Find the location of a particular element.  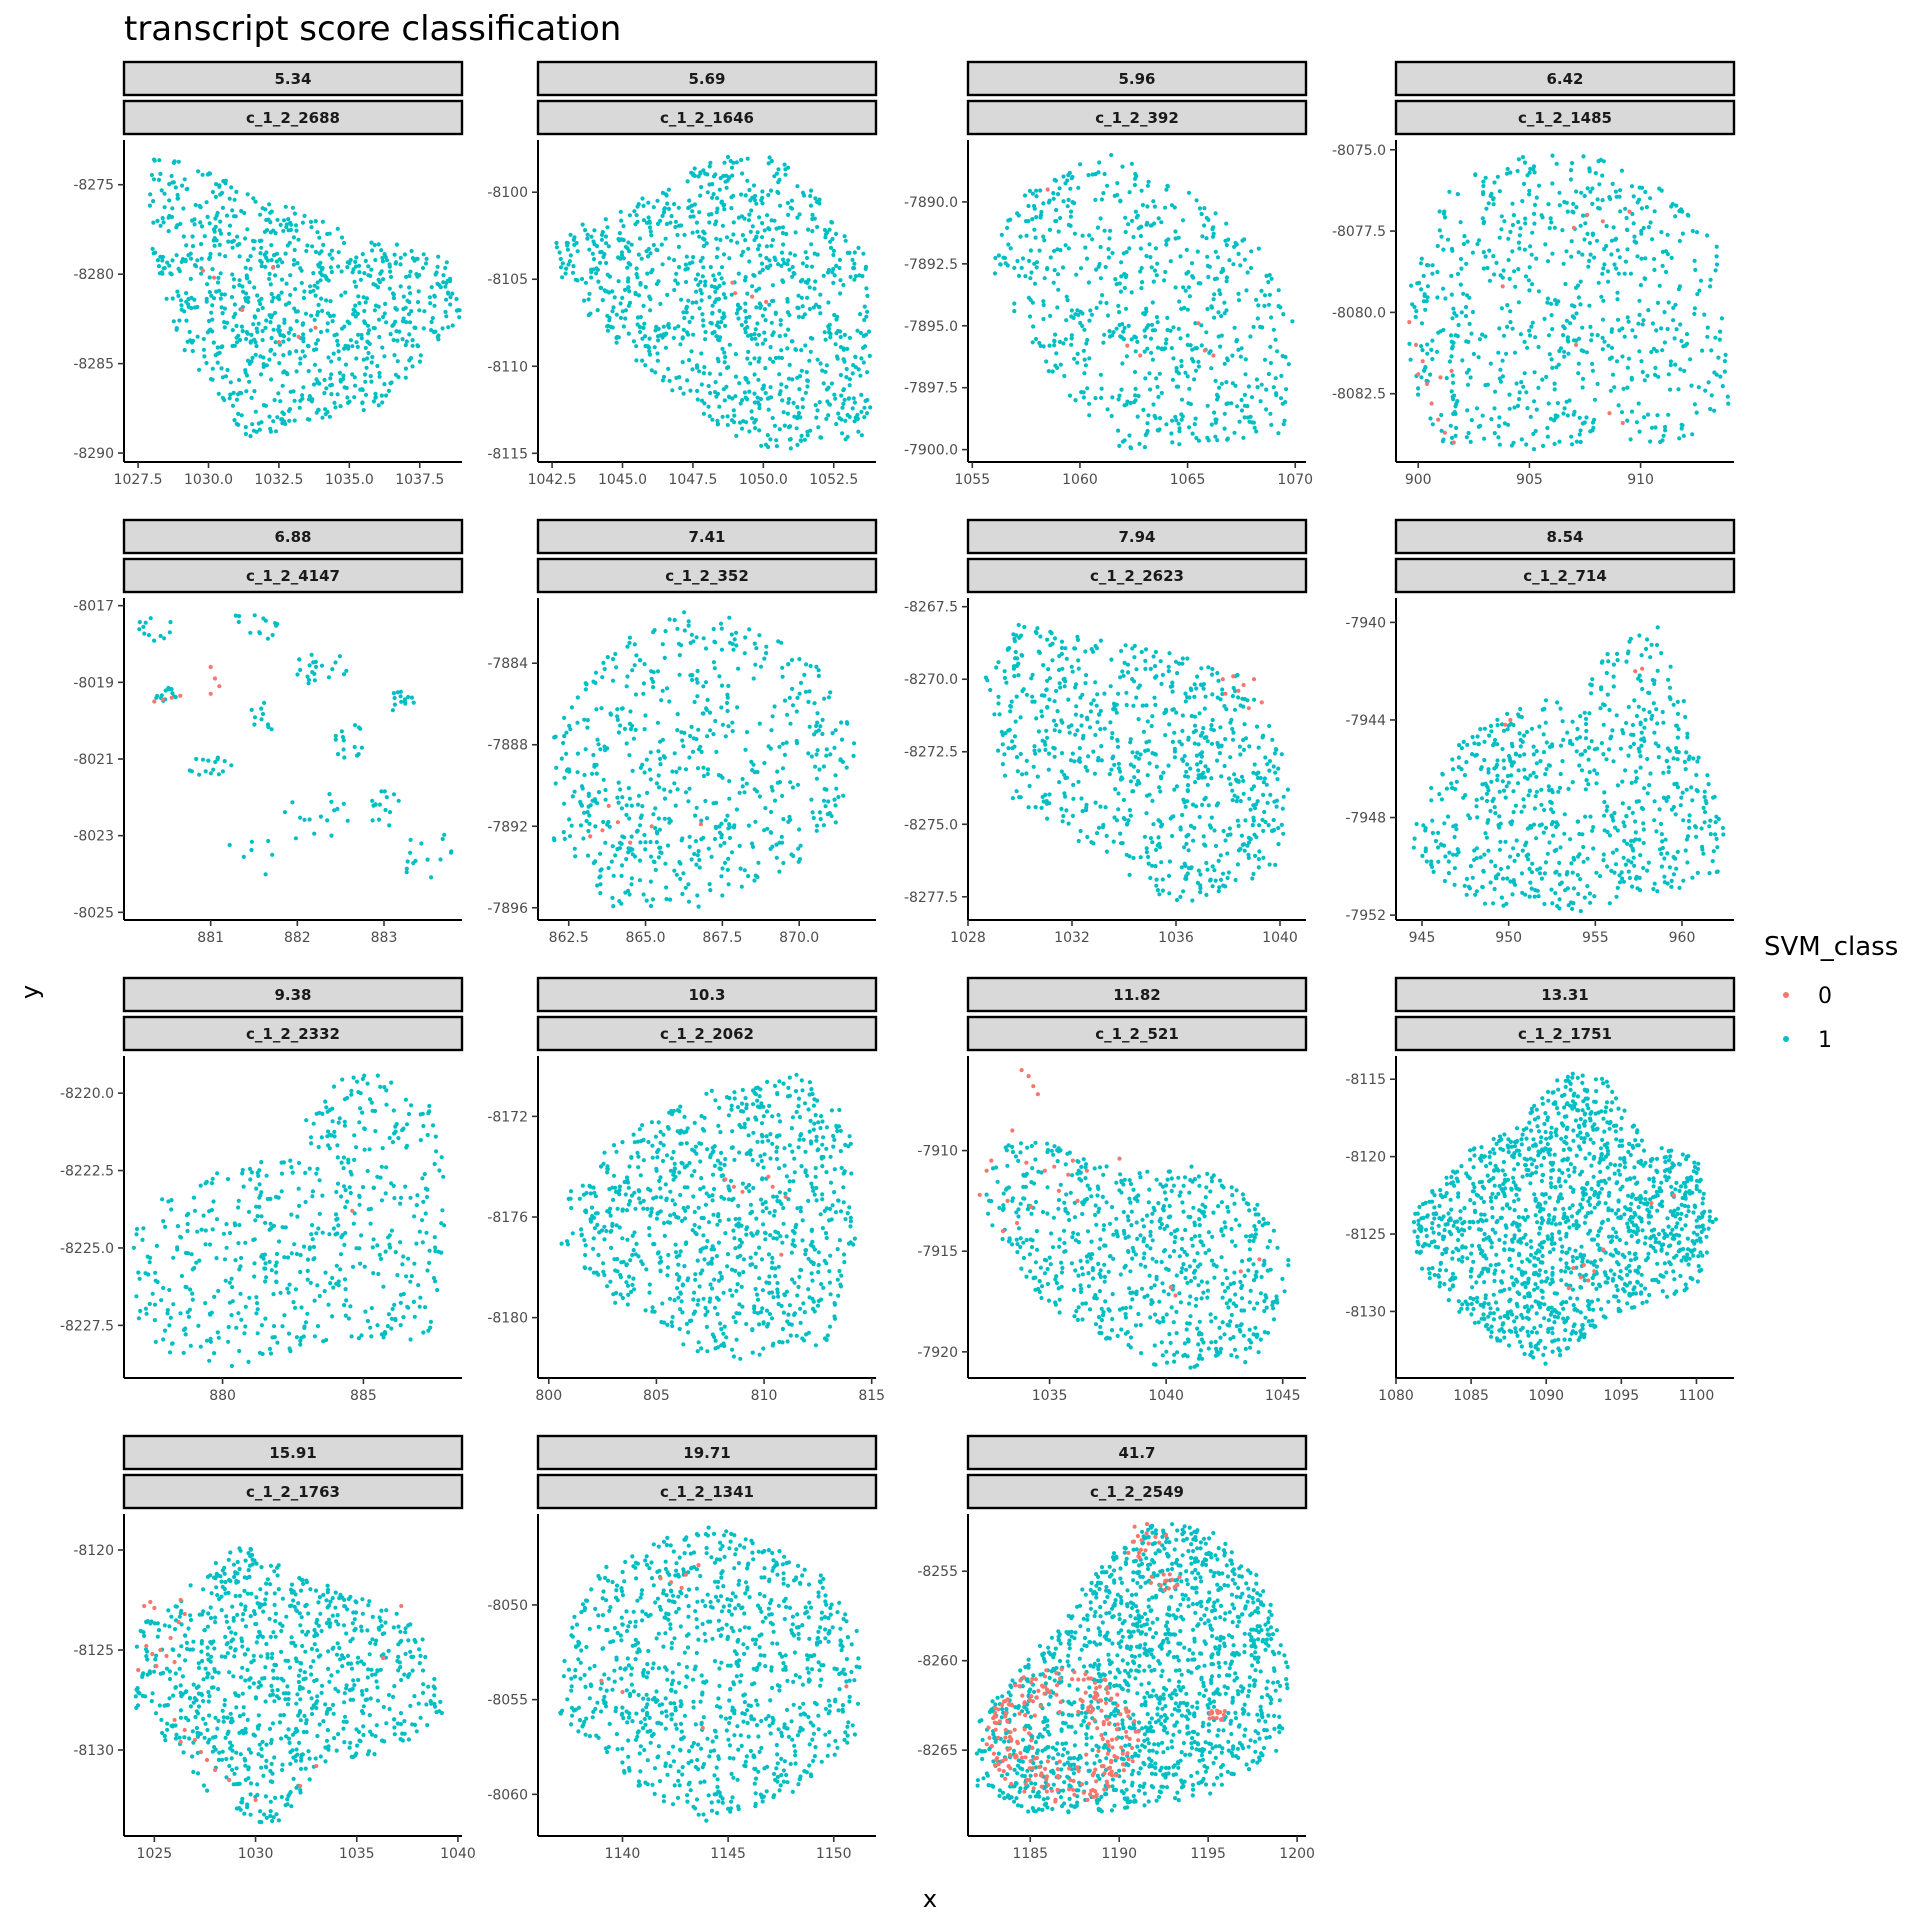

x-tick-label: 1032.5 is located at coordinates (278, 480).